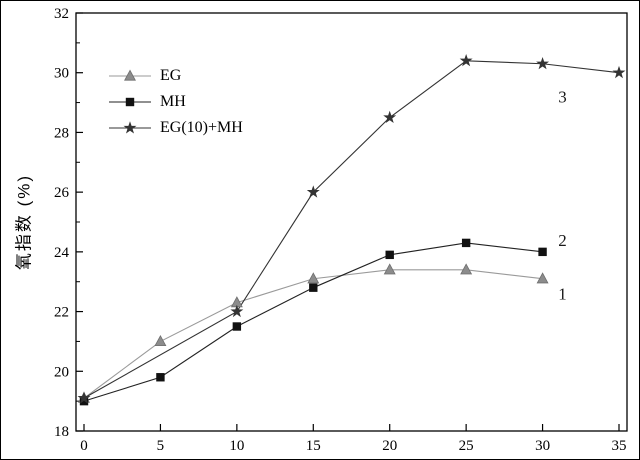 This screenshot has height=460, width=640. Describe the element at coordinates (466, 446) in the screenshot. I see `svg-text: 25` at that location.